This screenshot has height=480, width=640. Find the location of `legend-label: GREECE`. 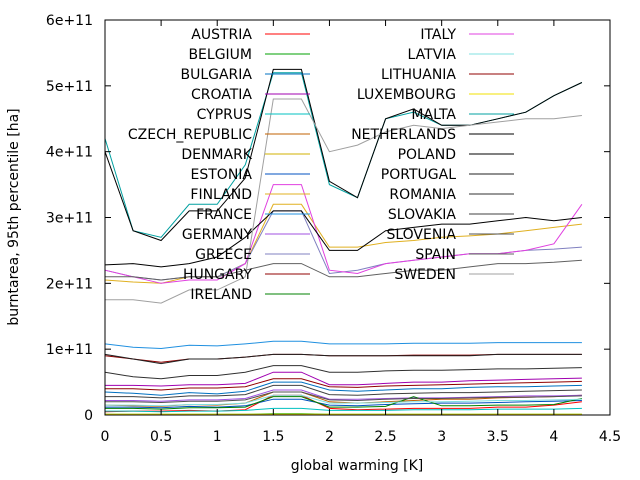

legend-label: GREECE is located at coordinates (223, 255).